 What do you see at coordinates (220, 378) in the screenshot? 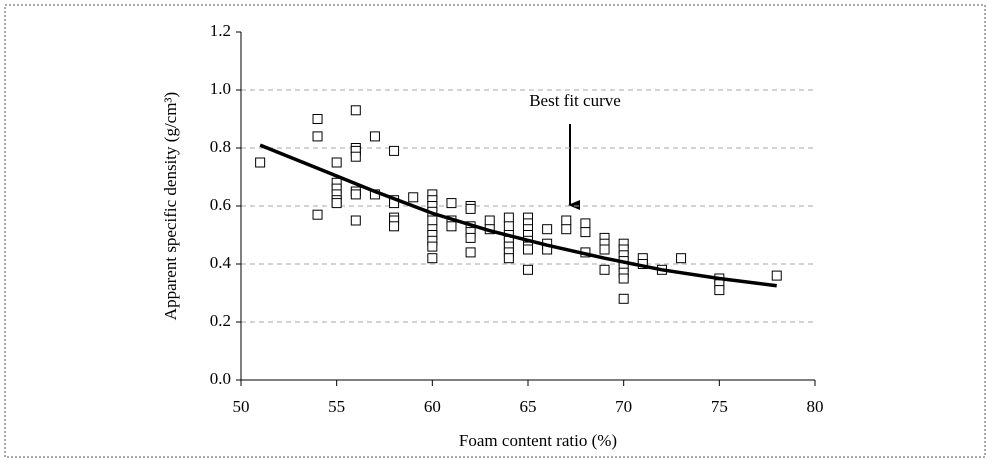
I see `y-tick-label: 0.0` at bounding box center [220, 378].